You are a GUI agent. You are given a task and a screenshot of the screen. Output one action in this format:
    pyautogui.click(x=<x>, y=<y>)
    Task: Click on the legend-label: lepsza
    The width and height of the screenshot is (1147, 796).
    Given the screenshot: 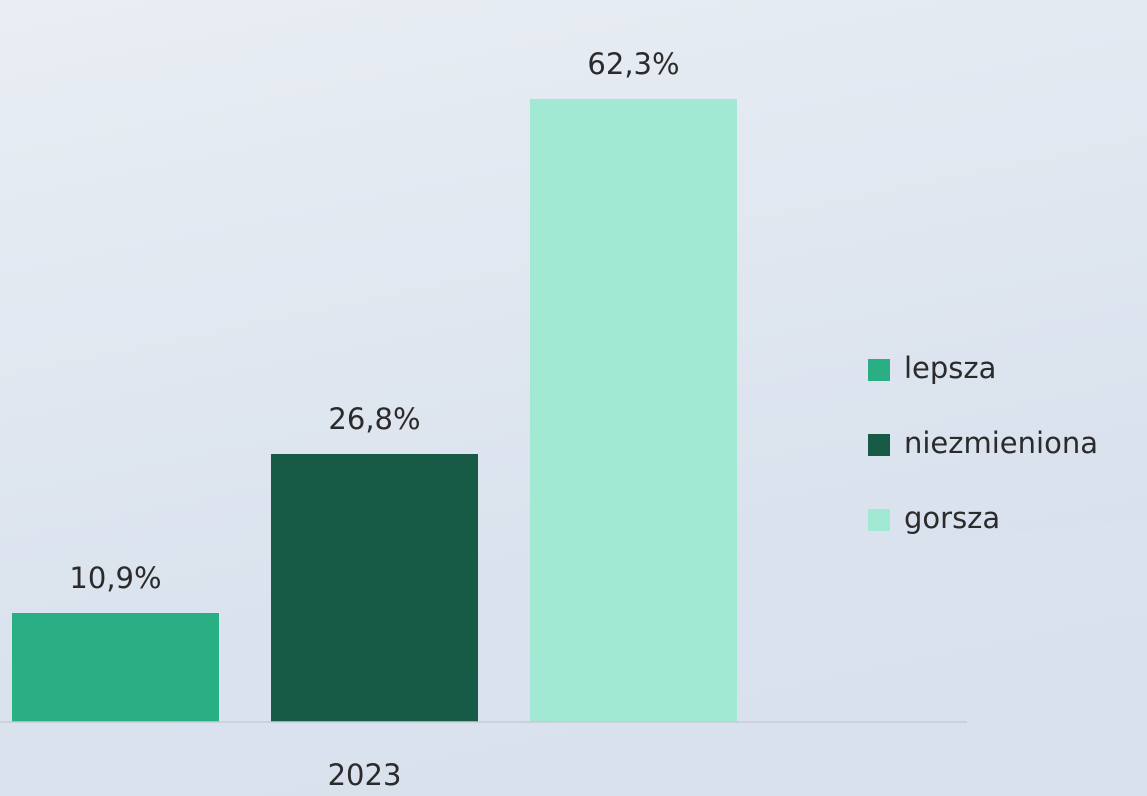 What is the action you would take?
    pyautogui.click(x=950, y=368)
    